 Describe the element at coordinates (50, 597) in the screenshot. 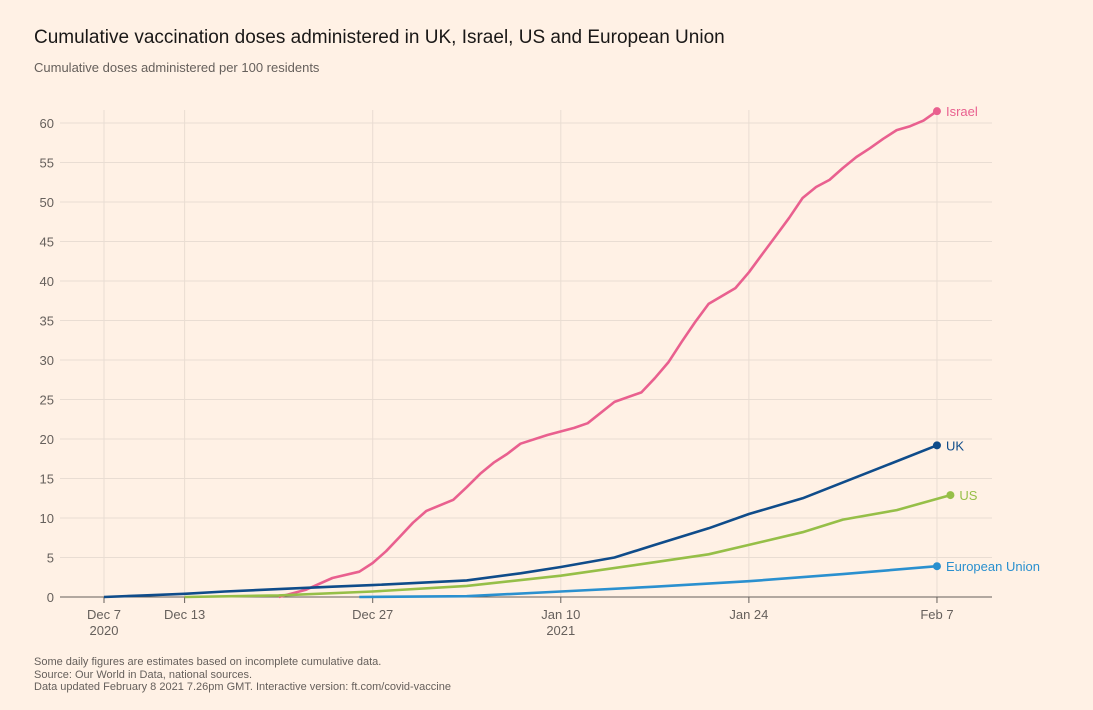

I see `y-tick-label: 0` at that location.